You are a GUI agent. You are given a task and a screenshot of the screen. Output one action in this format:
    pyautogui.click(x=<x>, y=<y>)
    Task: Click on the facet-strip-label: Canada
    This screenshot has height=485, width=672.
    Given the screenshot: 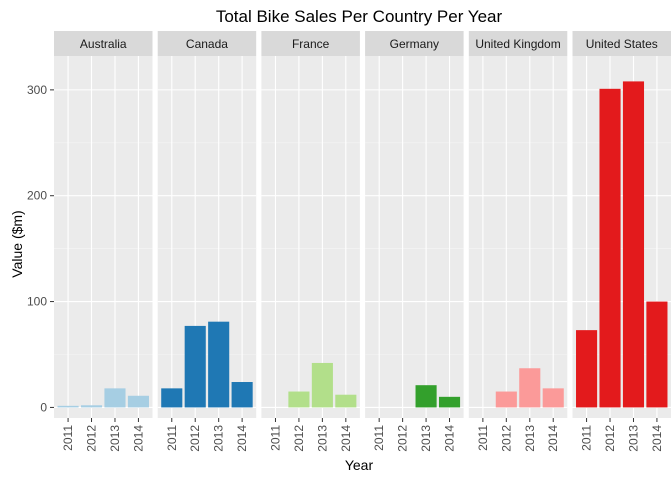 What is the action you would take?
    pyautogui.click(x=207, y=44)
    